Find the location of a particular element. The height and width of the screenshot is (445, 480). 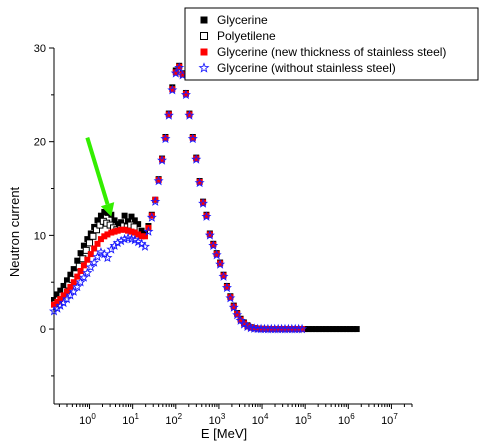

arrow-head is located at coordinates (107, 209).